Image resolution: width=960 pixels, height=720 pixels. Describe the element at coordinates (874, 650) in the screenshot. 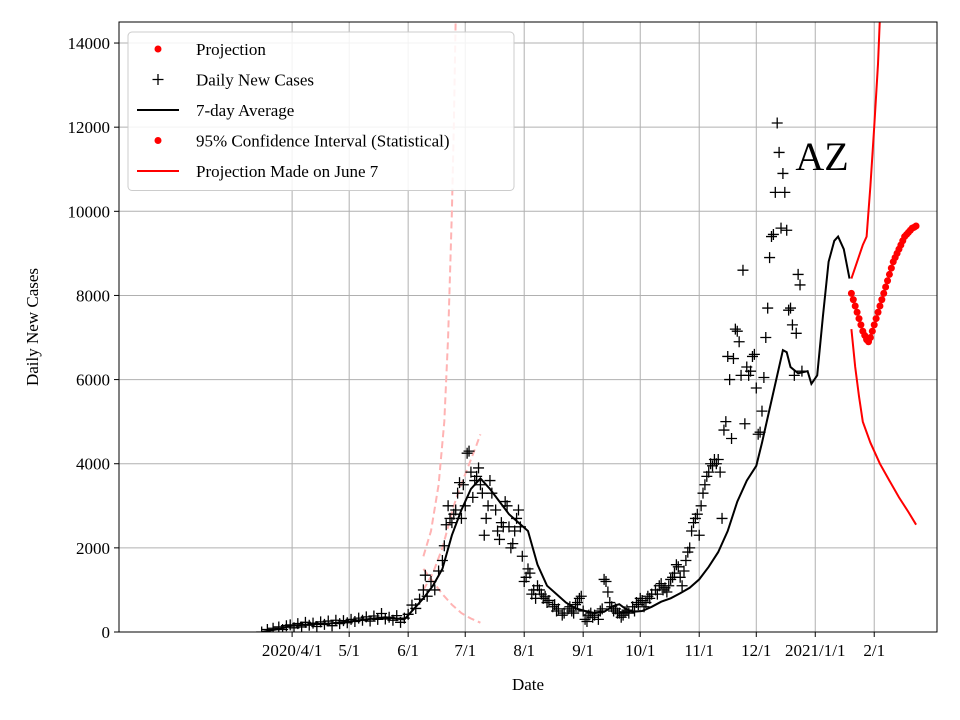

I see `x-tick-label: 2/1` at that location.